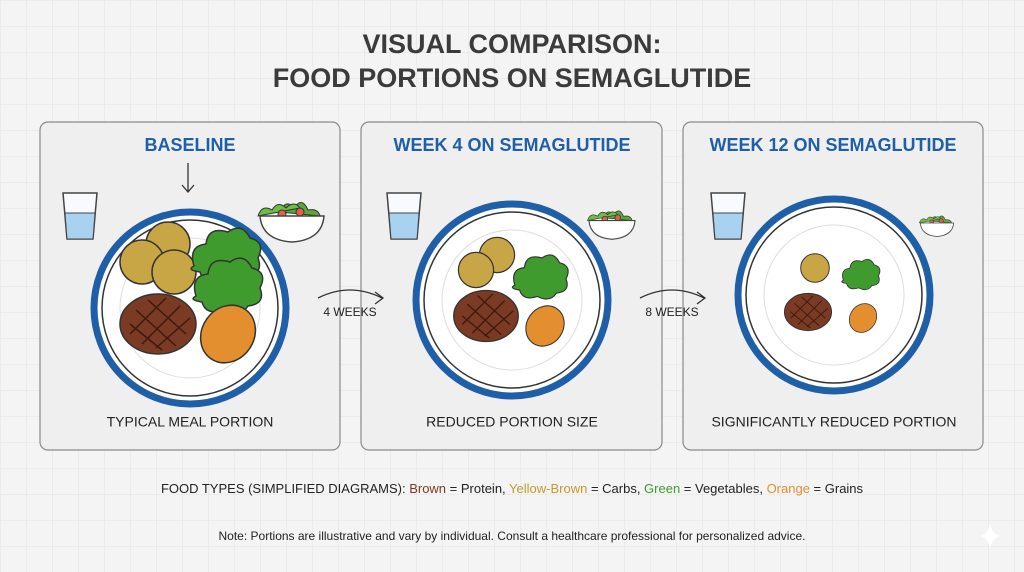 The image size is (1024, 572). Describe the element at coordinates (673, 304) in the screenshot. I see `transition-arrow: 8 WEEKS` at that location.